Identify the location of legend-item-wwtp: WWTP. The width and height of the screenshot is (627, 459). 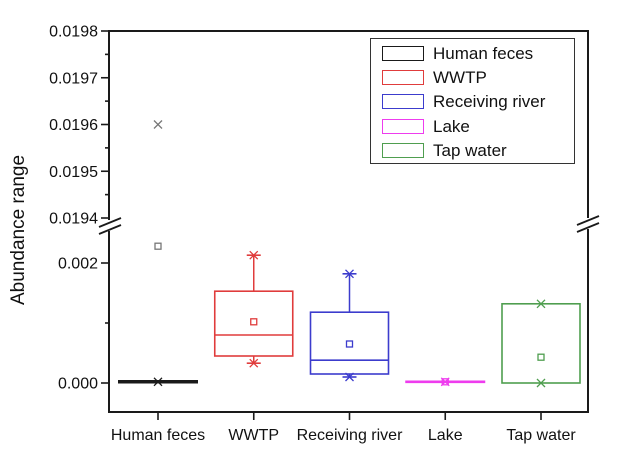
(472, 77).